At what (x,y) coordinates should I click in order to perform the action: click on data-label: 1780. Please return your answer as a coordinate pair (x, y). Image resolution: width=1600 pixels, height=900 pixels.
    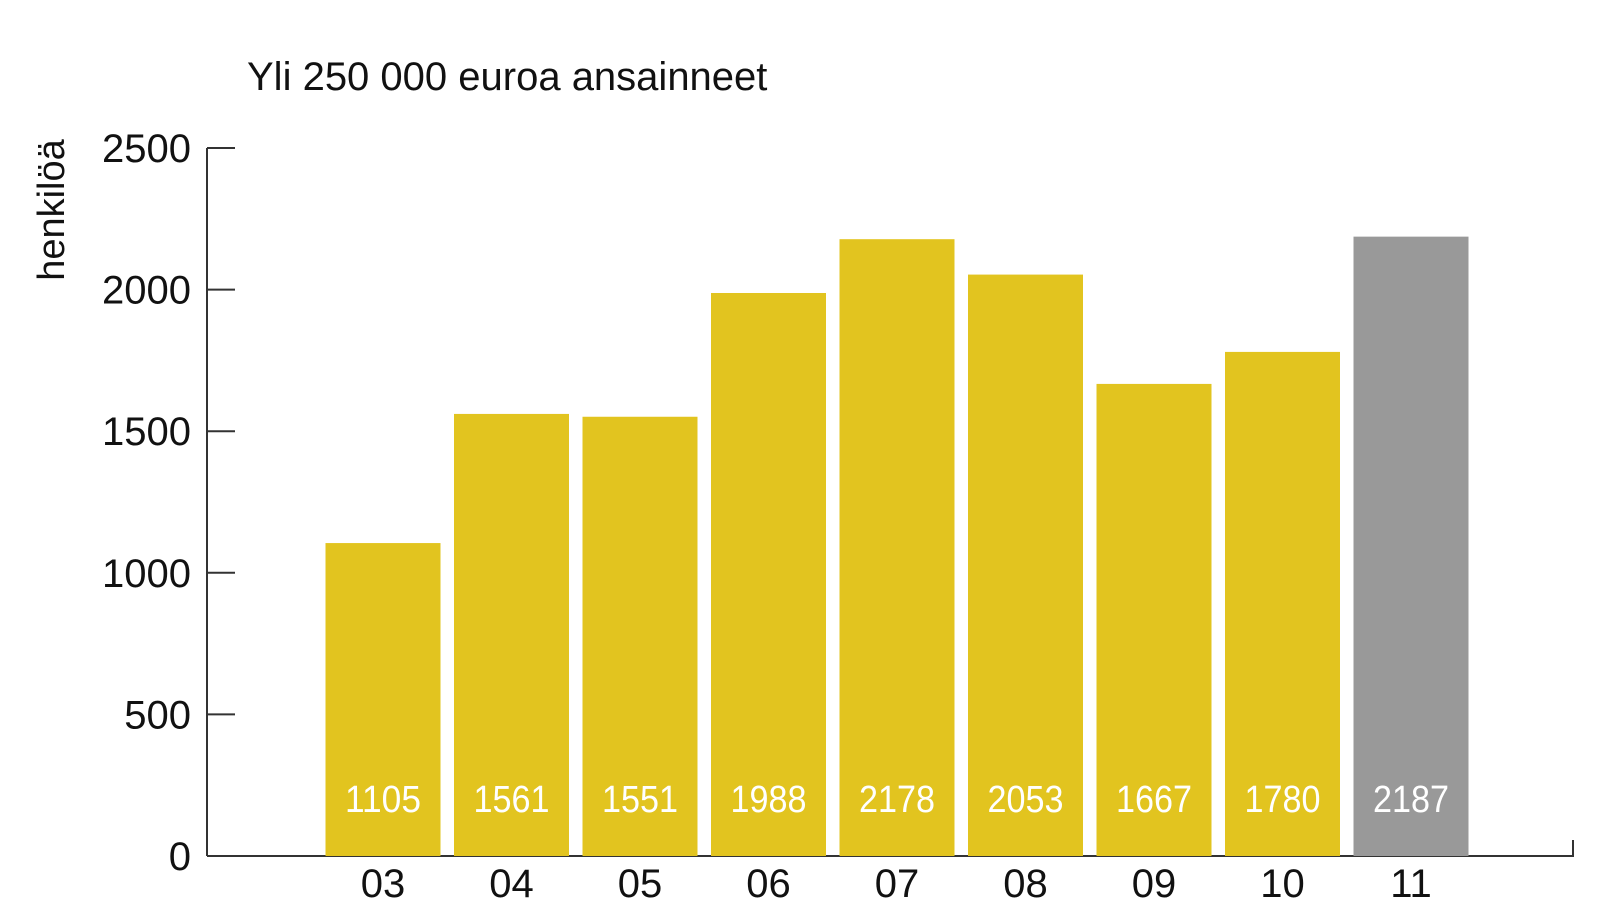
    Looking at the image, I should click on (1283, 800).